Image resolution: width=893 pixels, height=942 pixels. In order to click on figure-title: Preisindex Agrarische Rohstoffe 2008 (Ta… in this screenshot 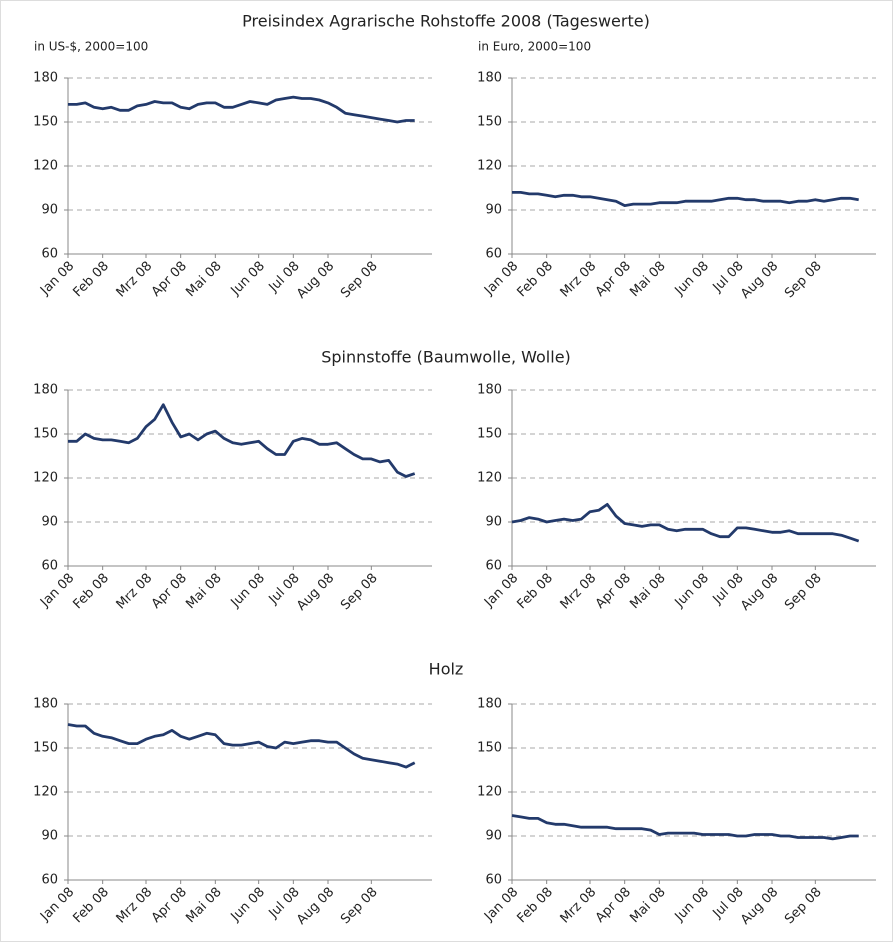, I will do `click(446, 21)`.